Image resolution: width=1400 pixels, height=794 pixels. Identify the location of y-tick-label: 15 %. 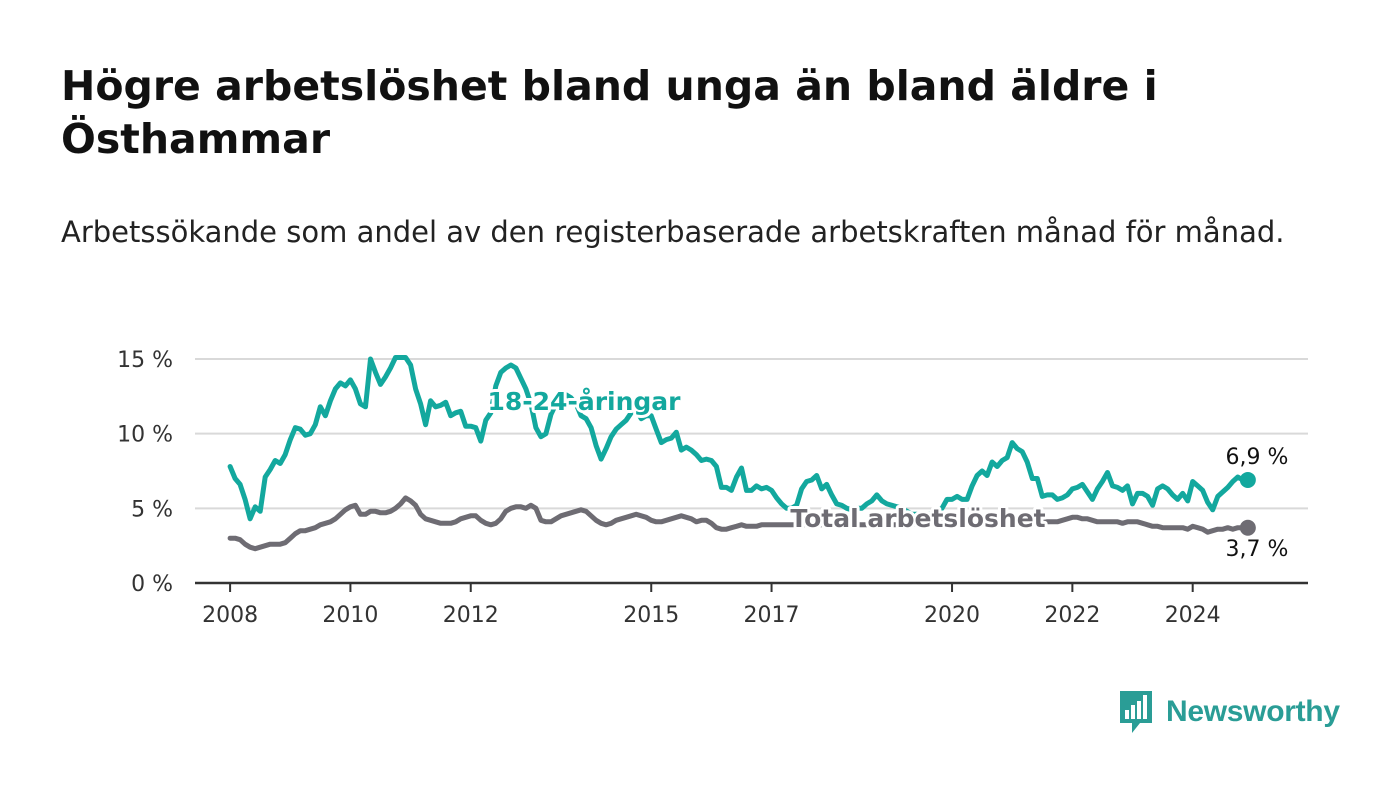
(145, 360).